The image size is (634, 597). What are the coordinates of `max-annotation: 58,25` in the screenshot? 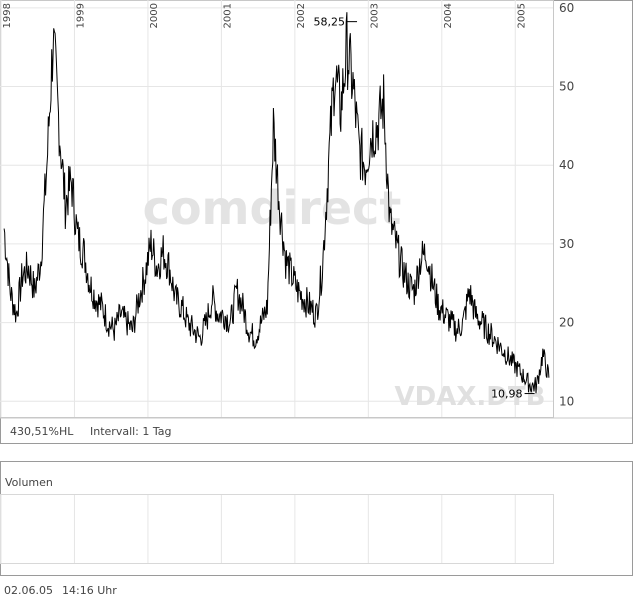 It's located at (330, 22).